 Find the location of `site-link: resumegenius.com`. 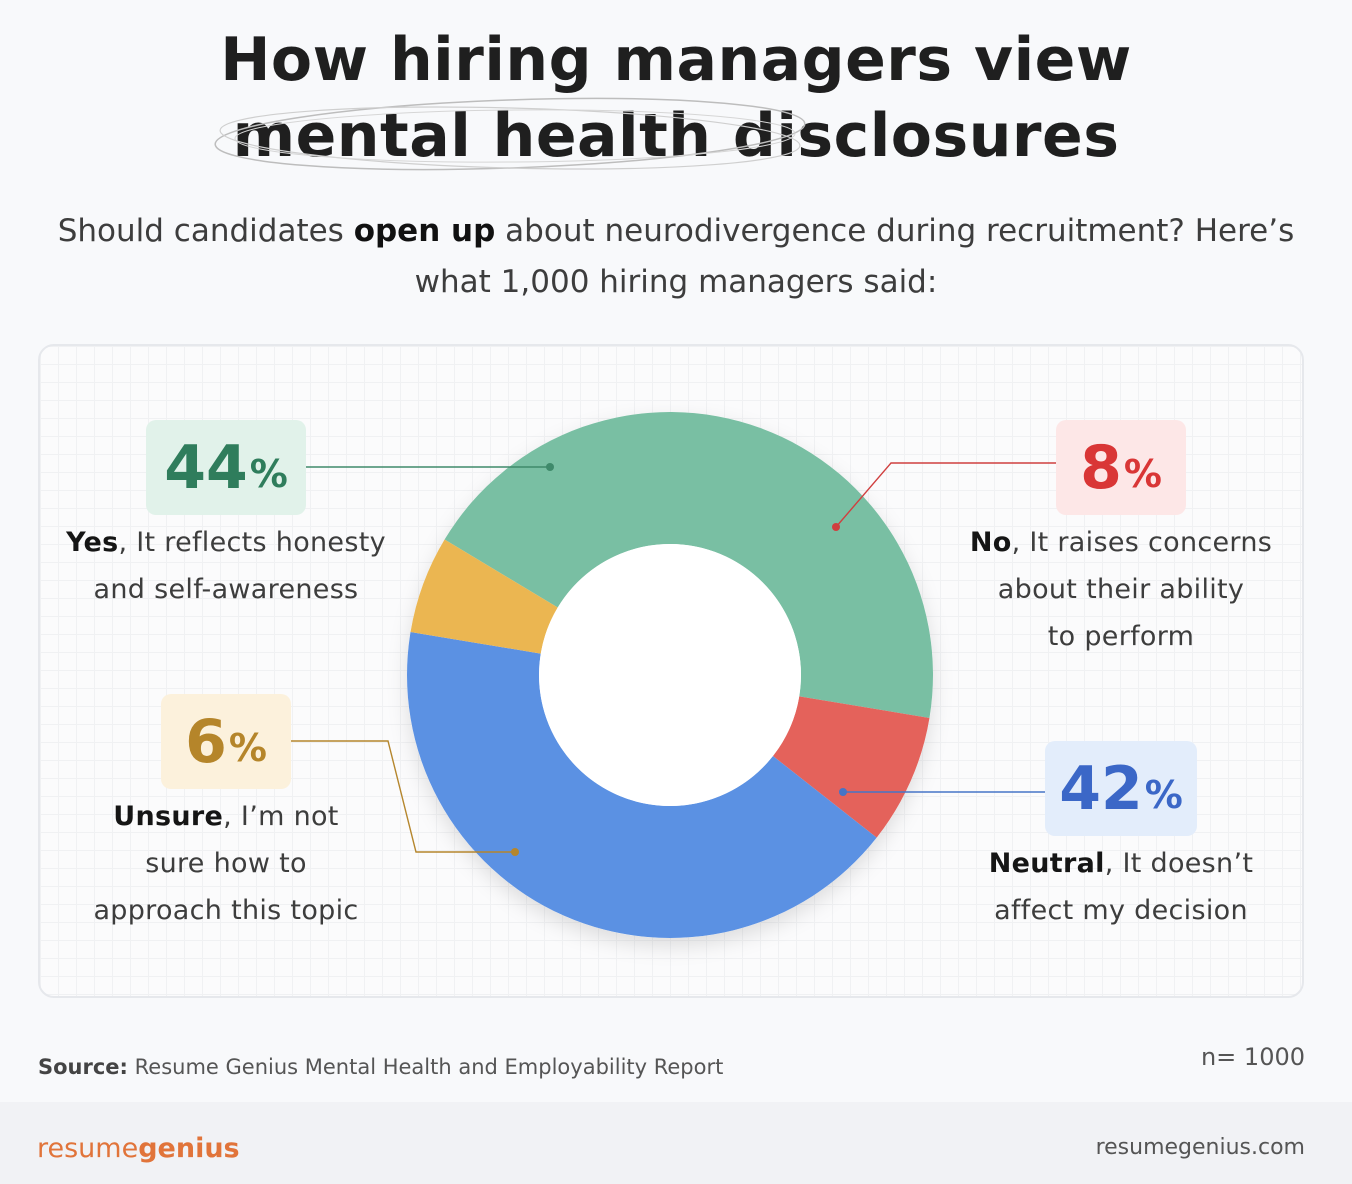

site-link: resumegenius.com is located at coordinates (1200, 1147).